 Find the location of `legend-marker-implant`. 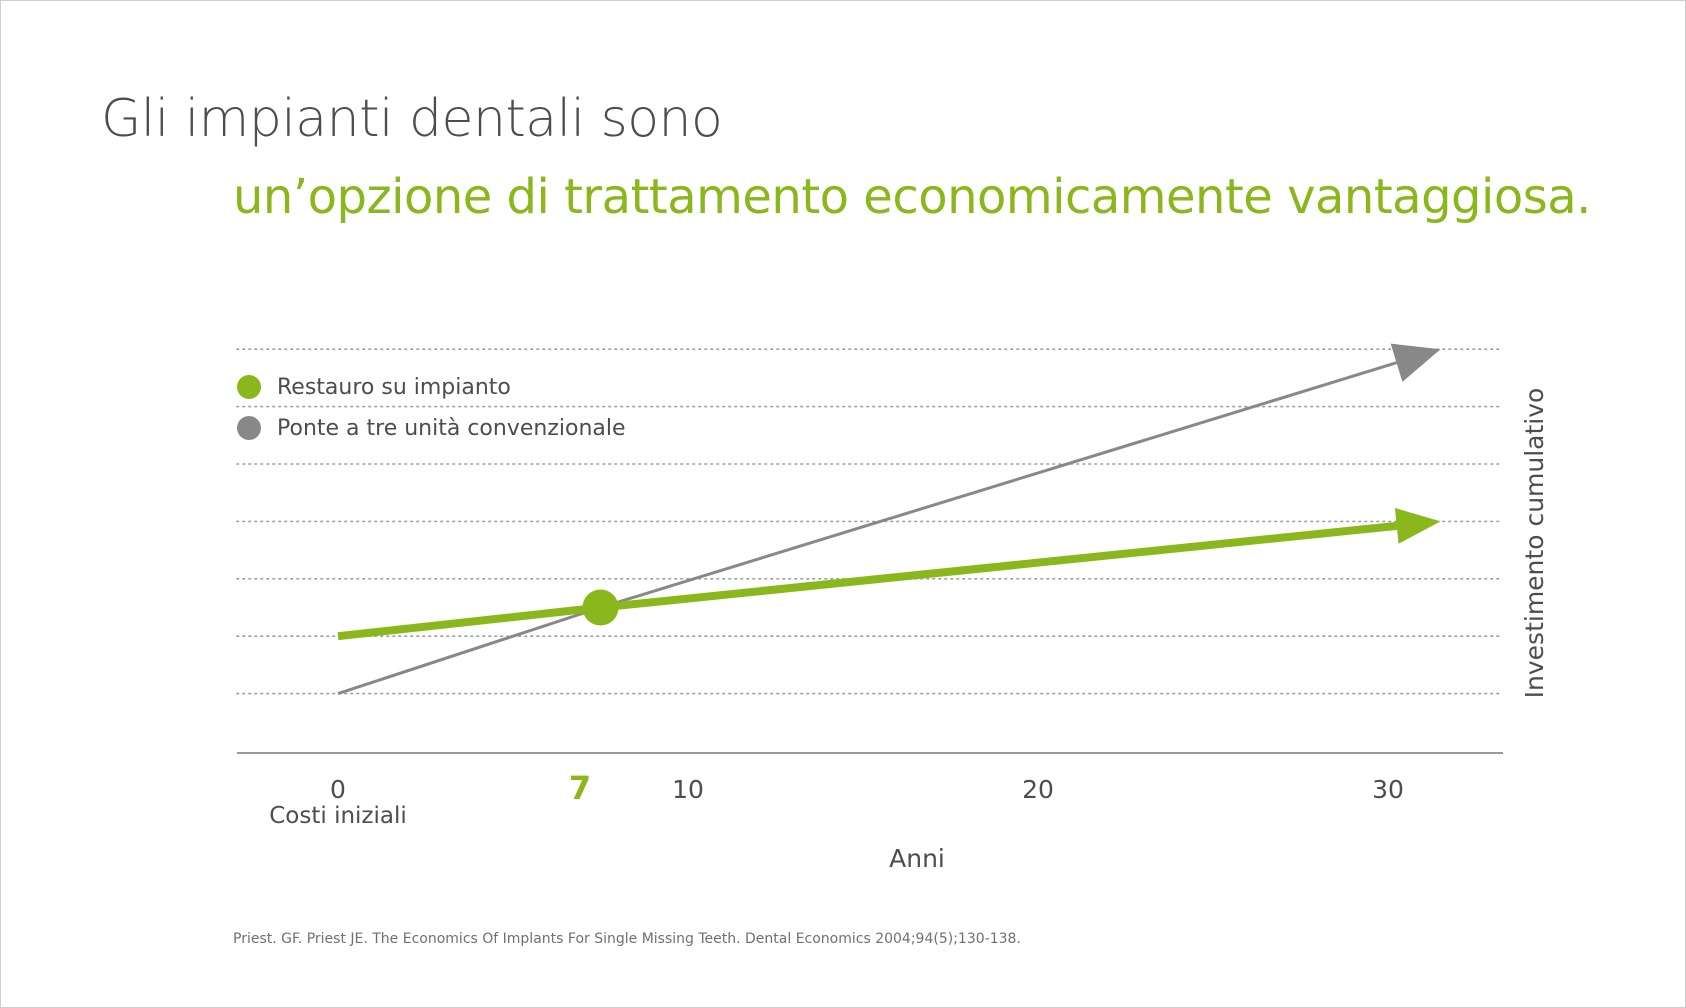

legend-marker-implant is located at coordinates (249, 387).